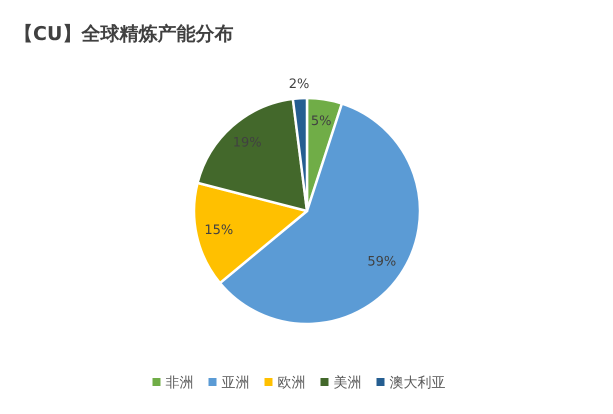  What do you see at coordinates (348, 383) in the screenshot?
I see `legend-label: 美洲` at bounding box center [348, 383].